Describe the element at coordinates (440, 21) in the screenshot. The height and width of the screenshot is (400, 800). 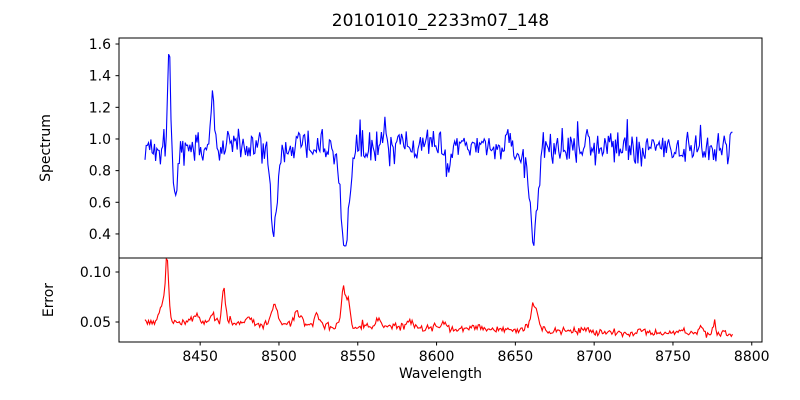
I see `chart-title: 20101010_2233m07_148` at that location.